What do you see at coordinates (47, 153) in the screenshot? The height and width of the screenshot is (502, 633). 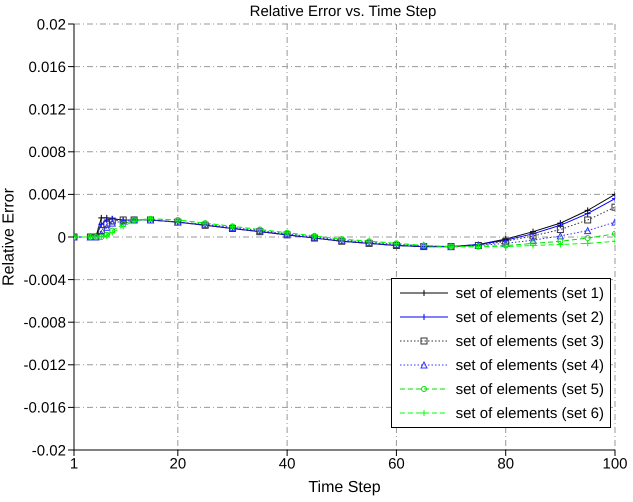 I see `y-tick-label: 0.008` at bounding box center [47, 153].